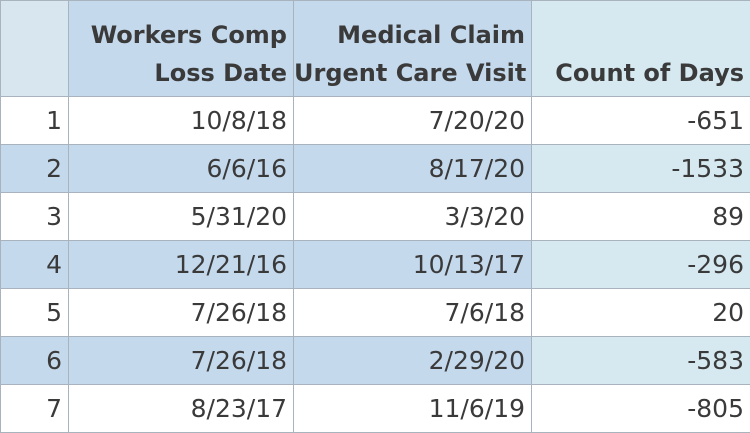  Describe the element at coordinates (35, 121) in the screenshot. I see `row-index: 1` at that location.